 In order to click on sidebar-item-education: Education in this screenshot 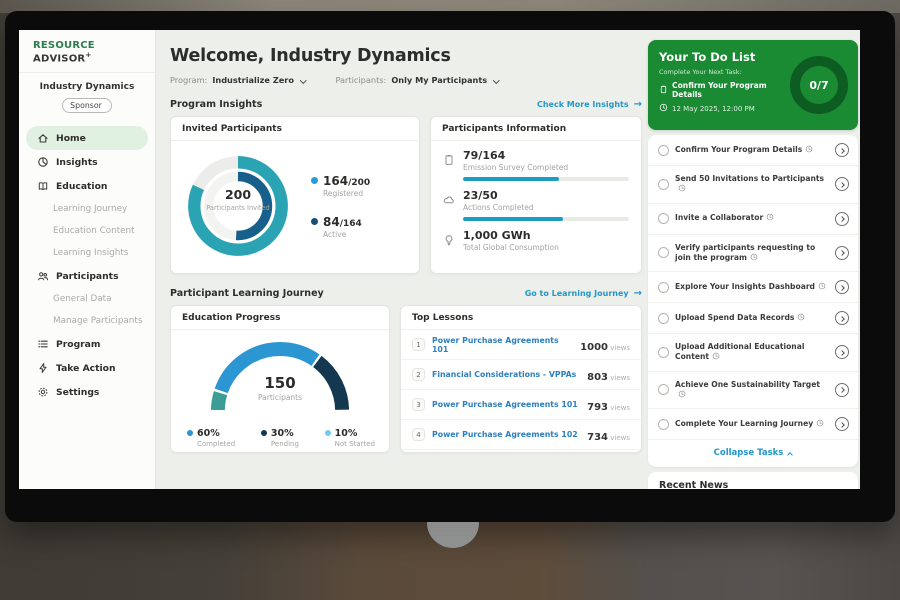, I will do `click(87, 186)`.